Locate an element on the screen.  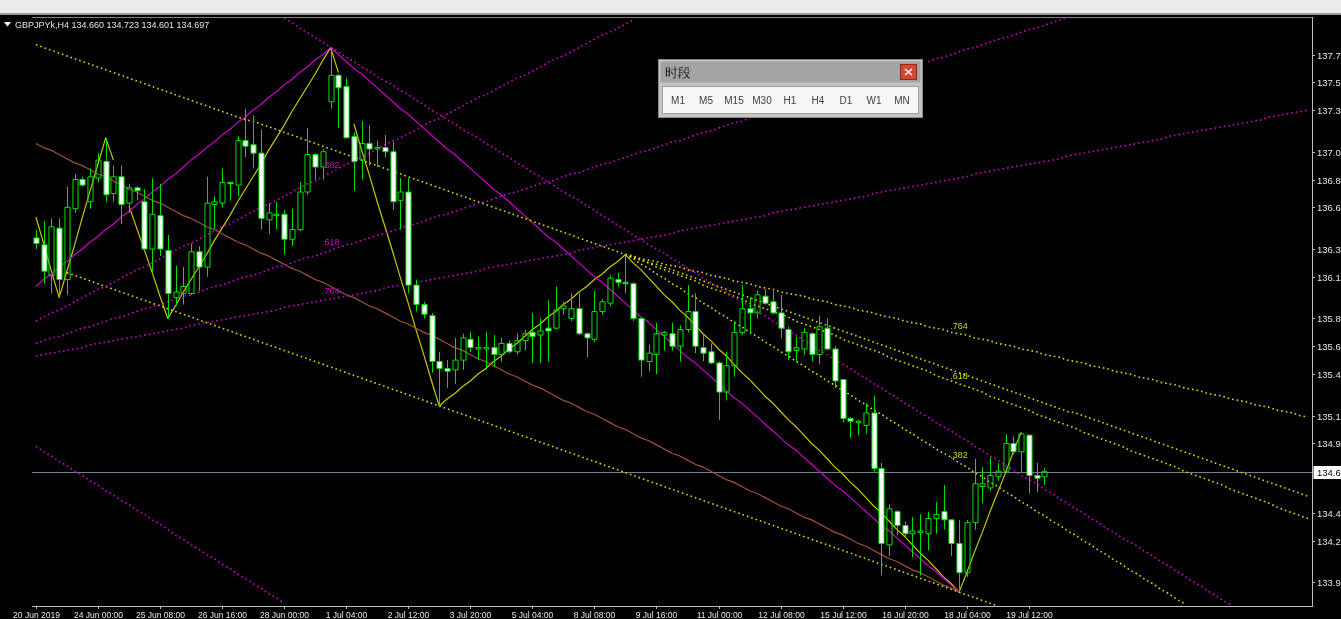
x-tick-label: 16 Jul 20:00 is located at coordinates (905, 614).